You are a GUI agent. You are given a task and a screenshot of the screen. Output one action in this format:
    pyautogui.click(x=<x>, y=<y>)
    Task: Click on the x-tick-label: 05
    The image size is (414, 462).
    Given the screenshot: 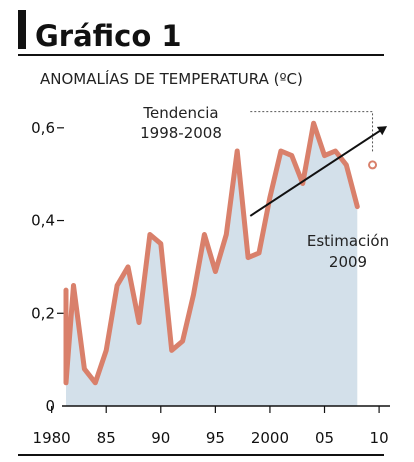 What is the action you would take?
    pyautogui.click(x=324, y=438)
    